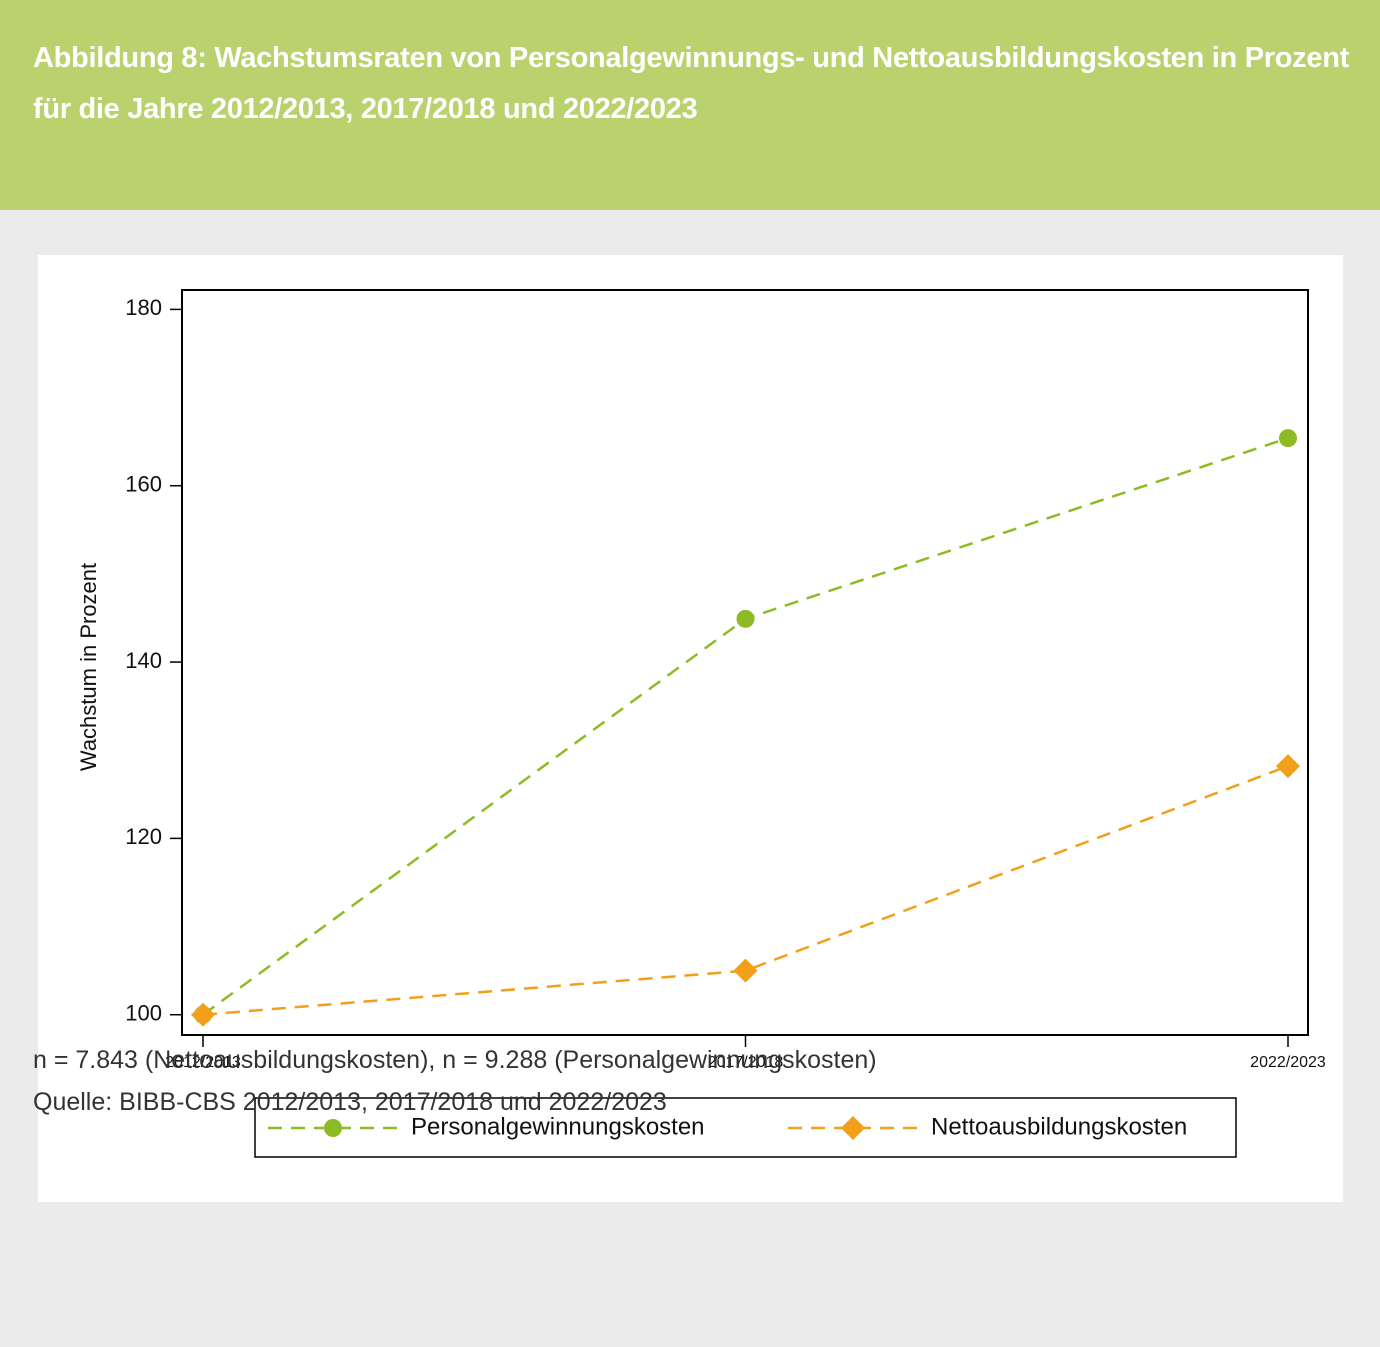 The width and height of the screenshot is (1380, 1347). Describe the element at coordinates (88, 667) in the screenshot. I see `y-axis-label: Wachstum in Prozent` at that location.